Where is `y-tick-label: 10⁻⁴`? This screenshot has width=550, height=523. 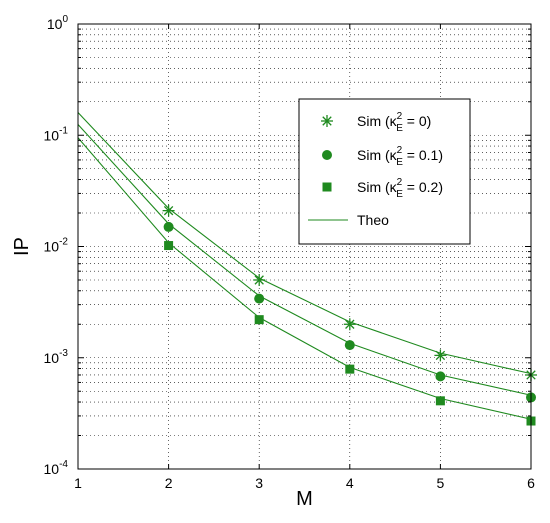 y-tick-label: 10⁻⁴ is located at coordinates (56, 468).